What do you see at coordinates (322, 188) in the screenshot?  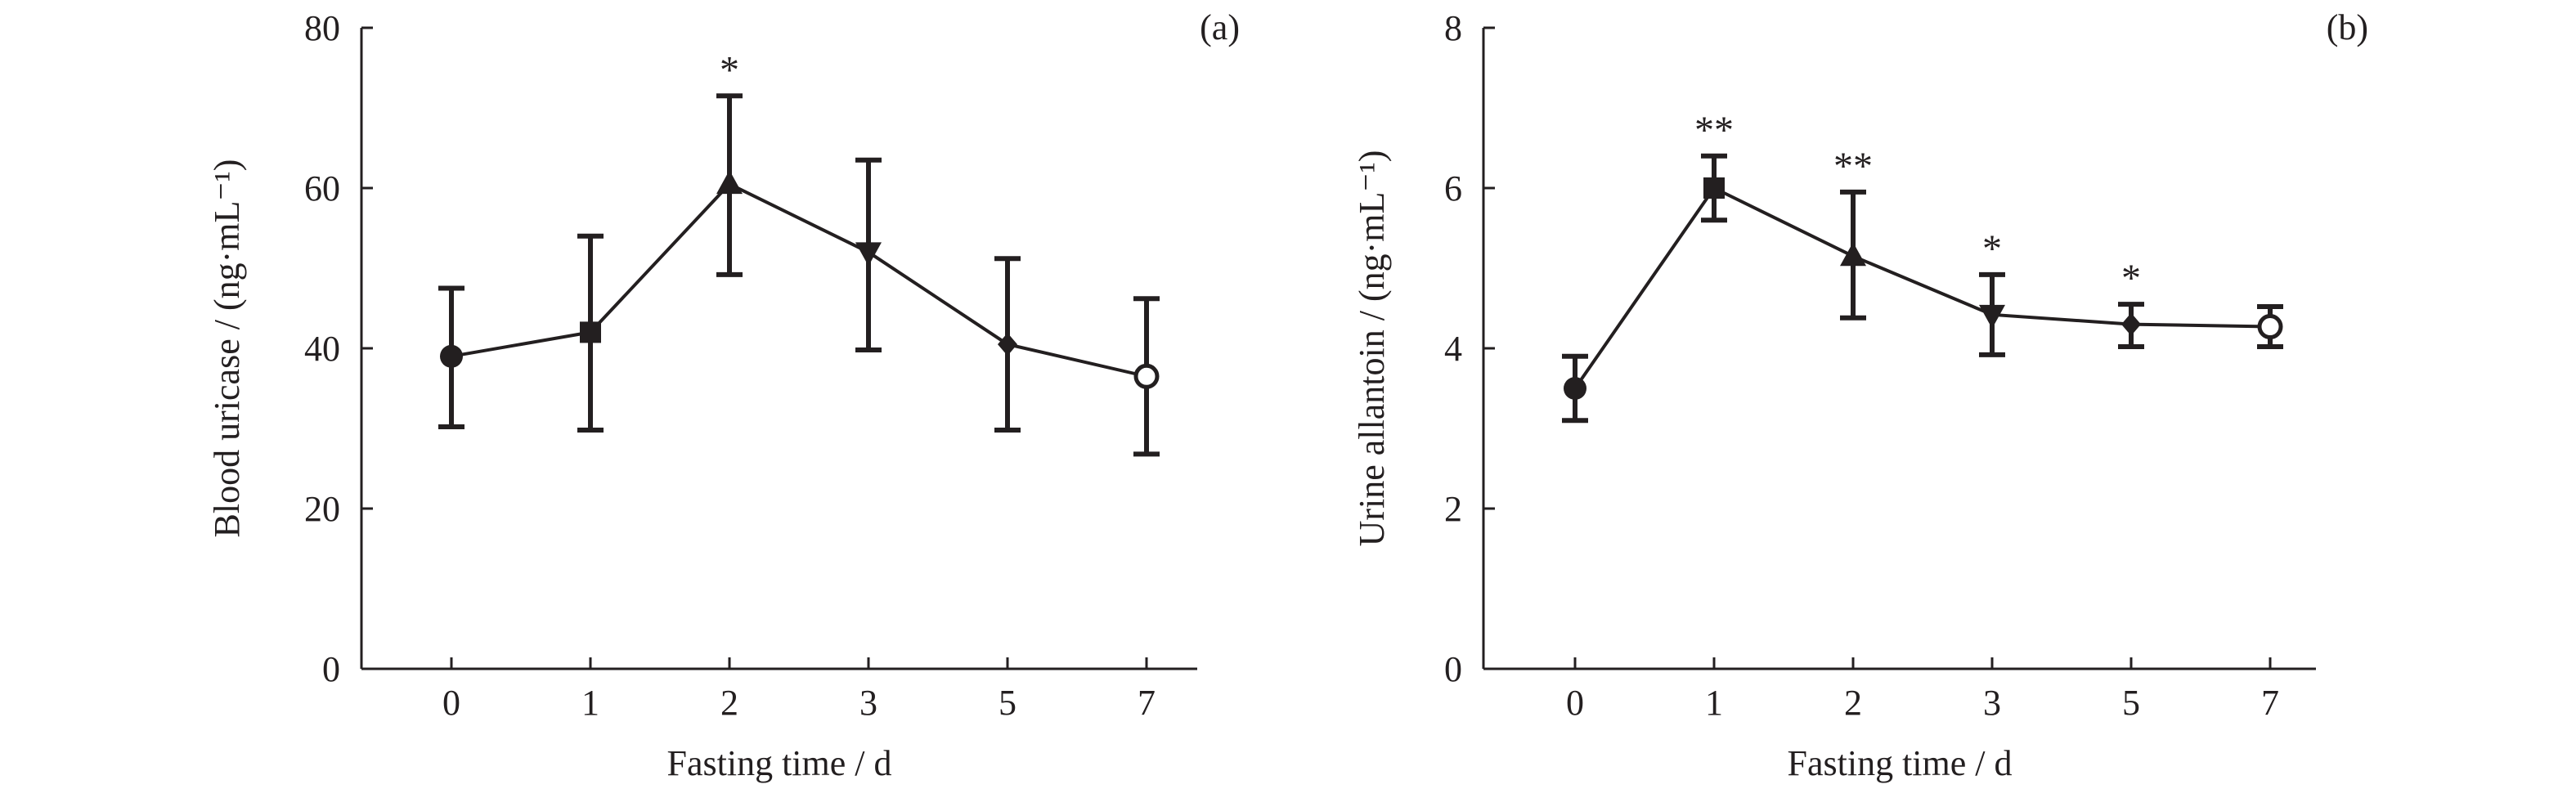 I see `y-tick-label: 60` at bounding box center [322, 188].